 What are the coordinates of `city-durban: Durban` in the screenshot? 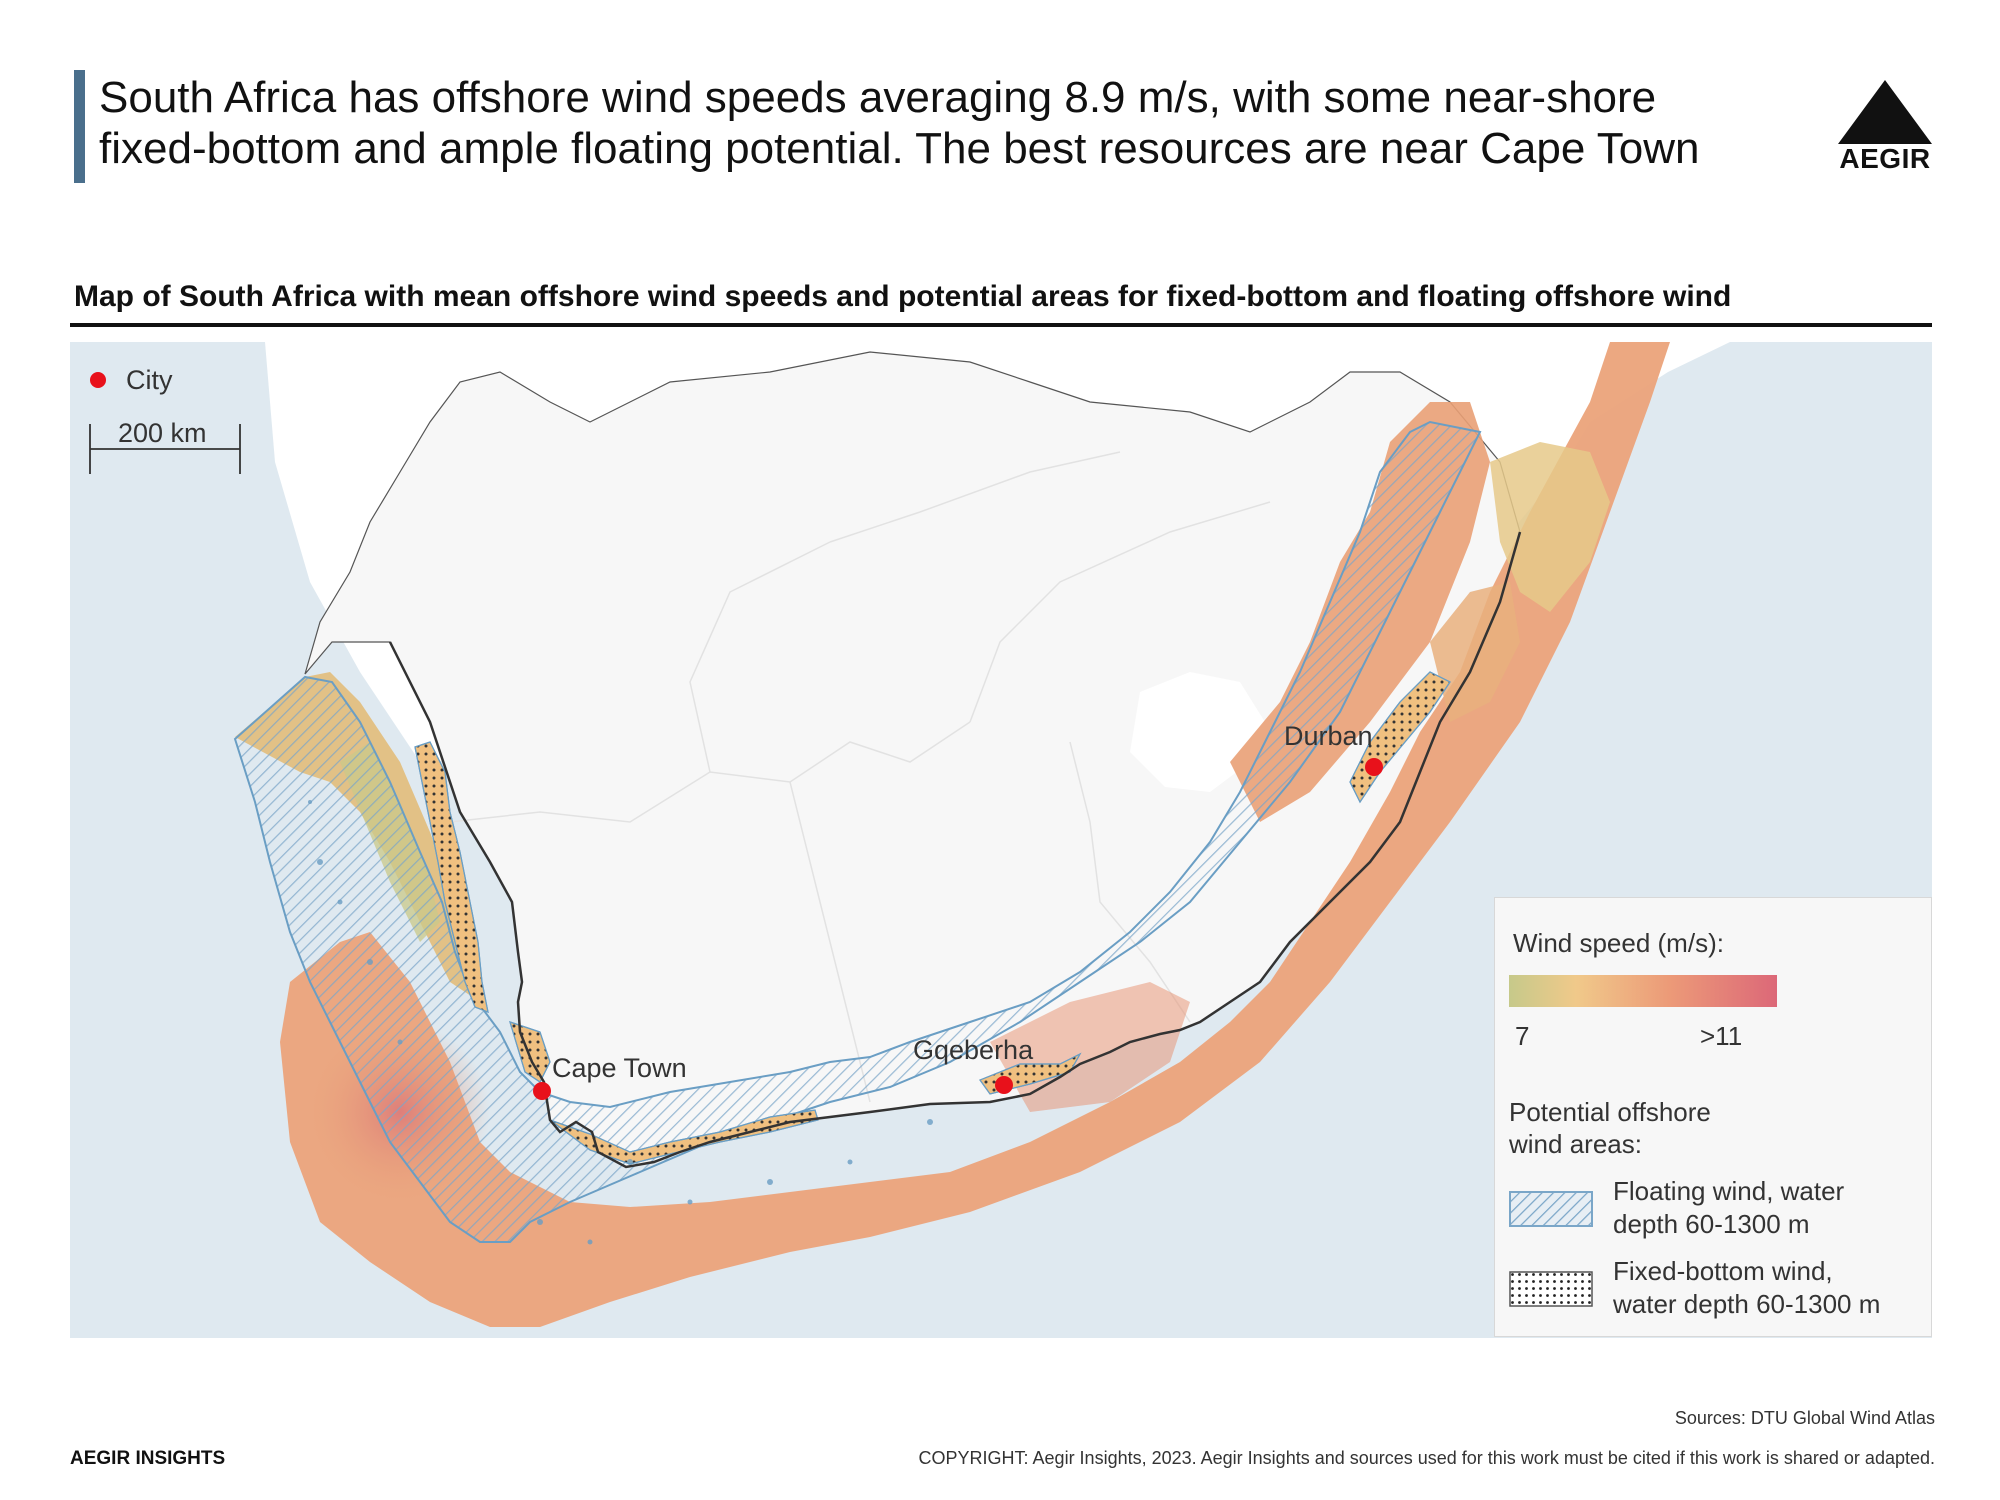 It's located at (1333, 748).